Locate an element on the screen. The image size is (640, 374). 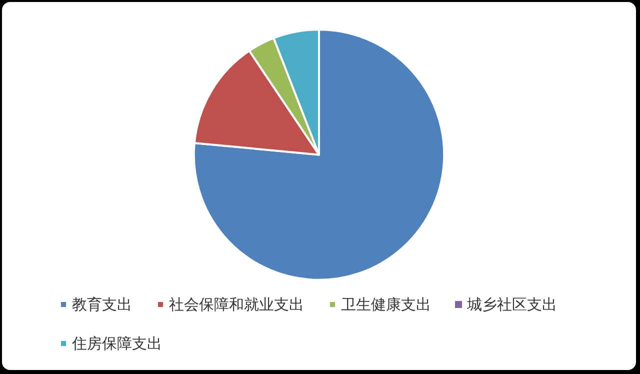
legend-label: 住房保障支出 is located at coordinates (116, 343).